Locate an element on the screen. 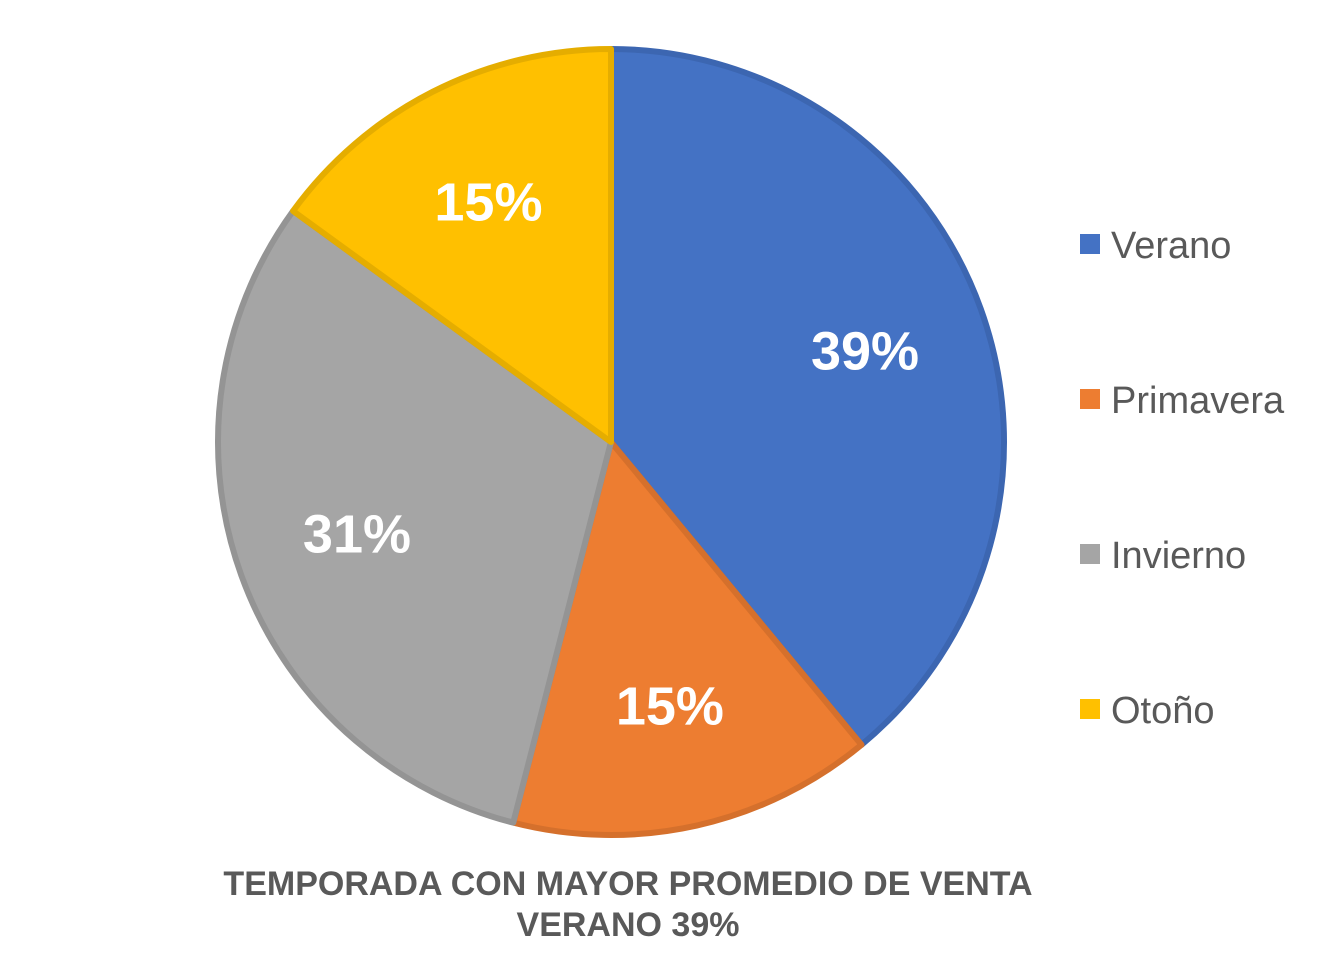 Image resolution: width=1334 pixels, height=955 pixels. data-label-verano: 39% is located at coordinates (865, 352).